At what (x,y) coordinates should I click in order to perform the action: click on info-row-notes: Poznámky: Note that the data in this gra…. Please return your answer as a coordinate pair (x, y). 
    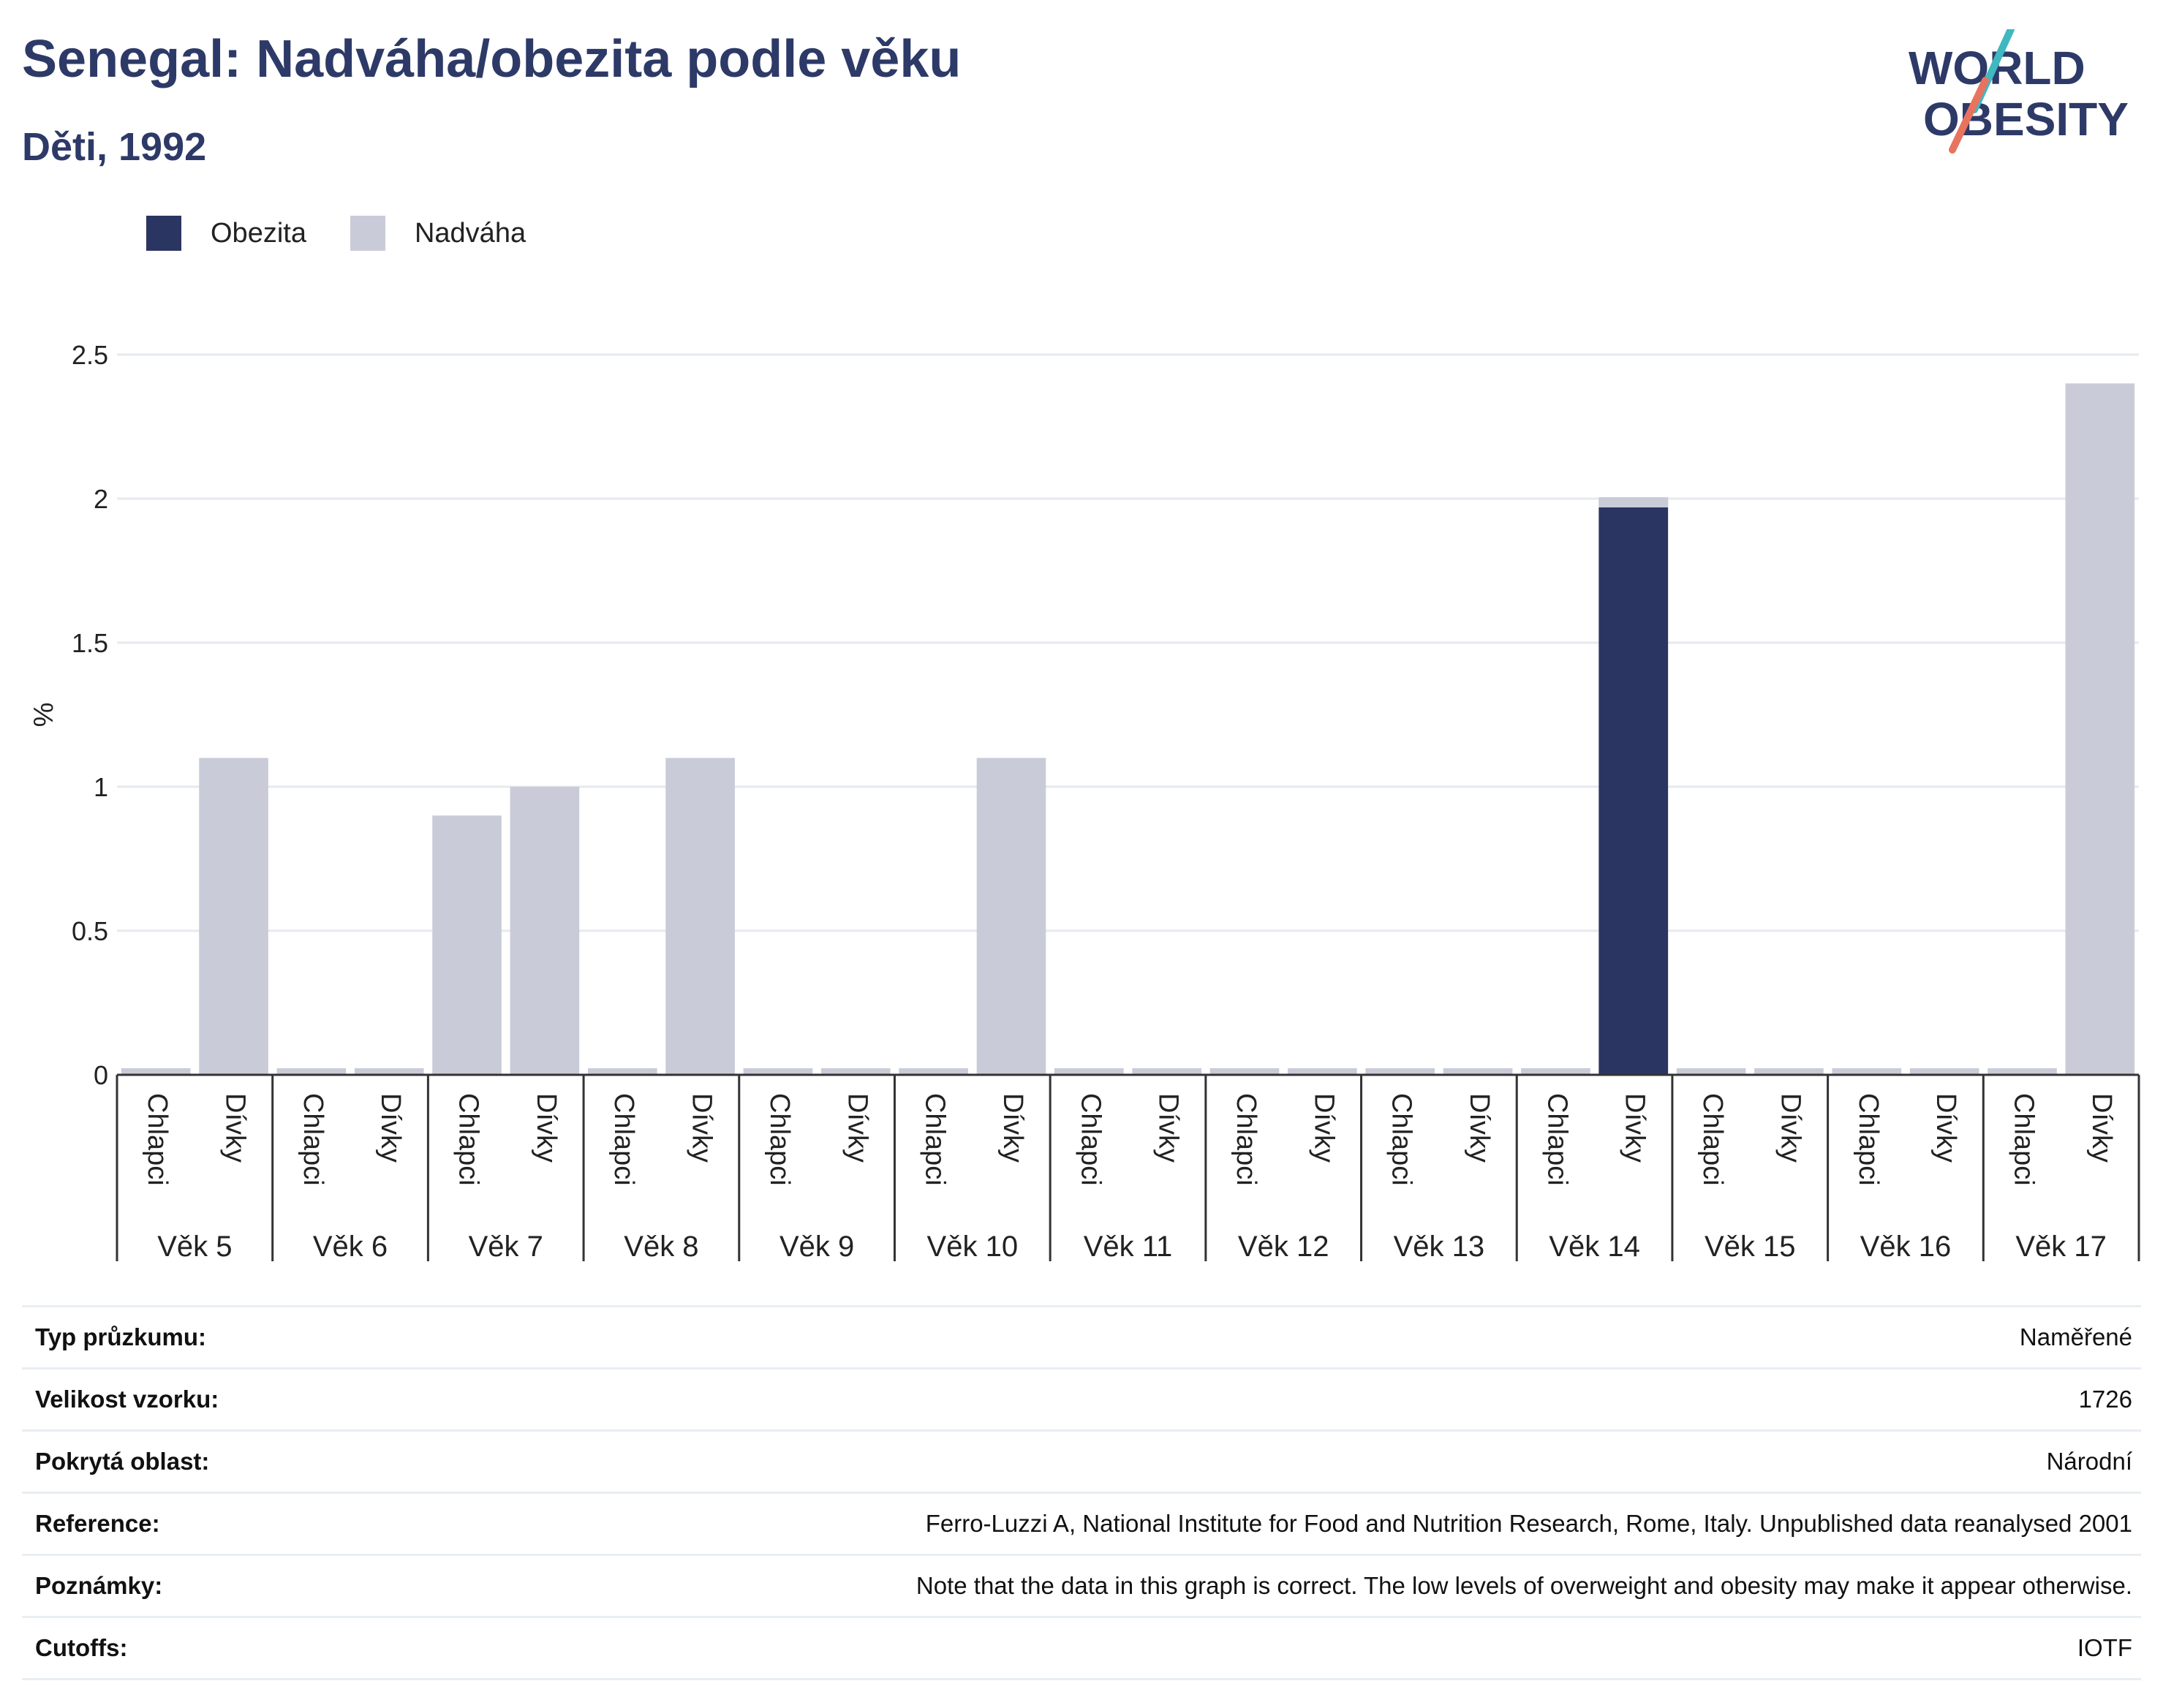
    Looking at the image, I should click on (1081, 1585).